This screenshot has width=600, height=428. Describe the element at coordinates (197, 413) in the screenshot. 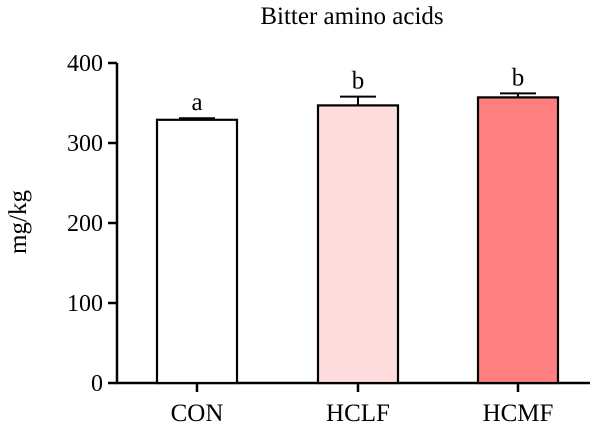

I see `x-tick-label: CON` at that location.